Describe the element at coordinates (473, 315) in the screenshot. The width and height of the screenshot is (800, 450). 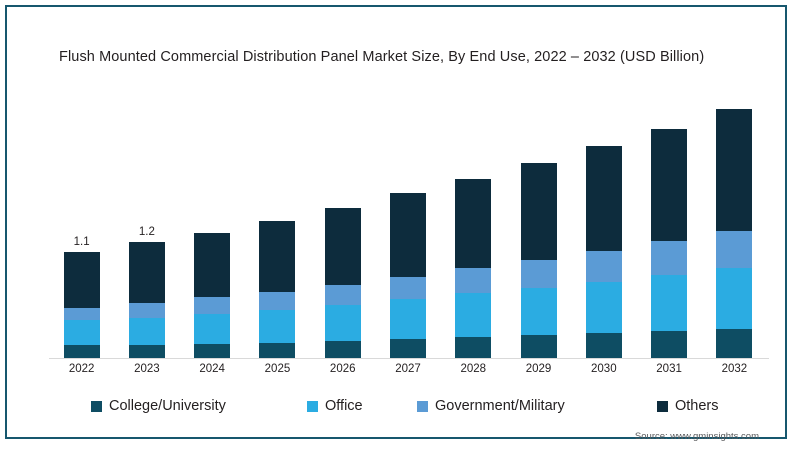
I see `bar-segment-2028-office` at that location.